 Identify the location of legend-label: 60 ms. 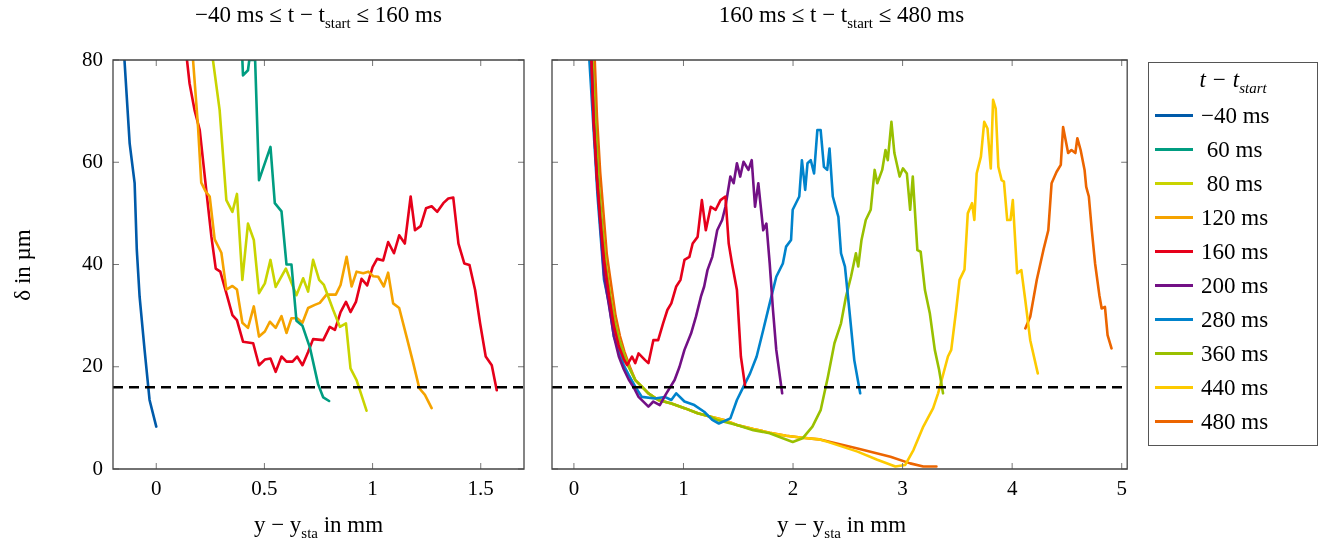
(1234, 149).